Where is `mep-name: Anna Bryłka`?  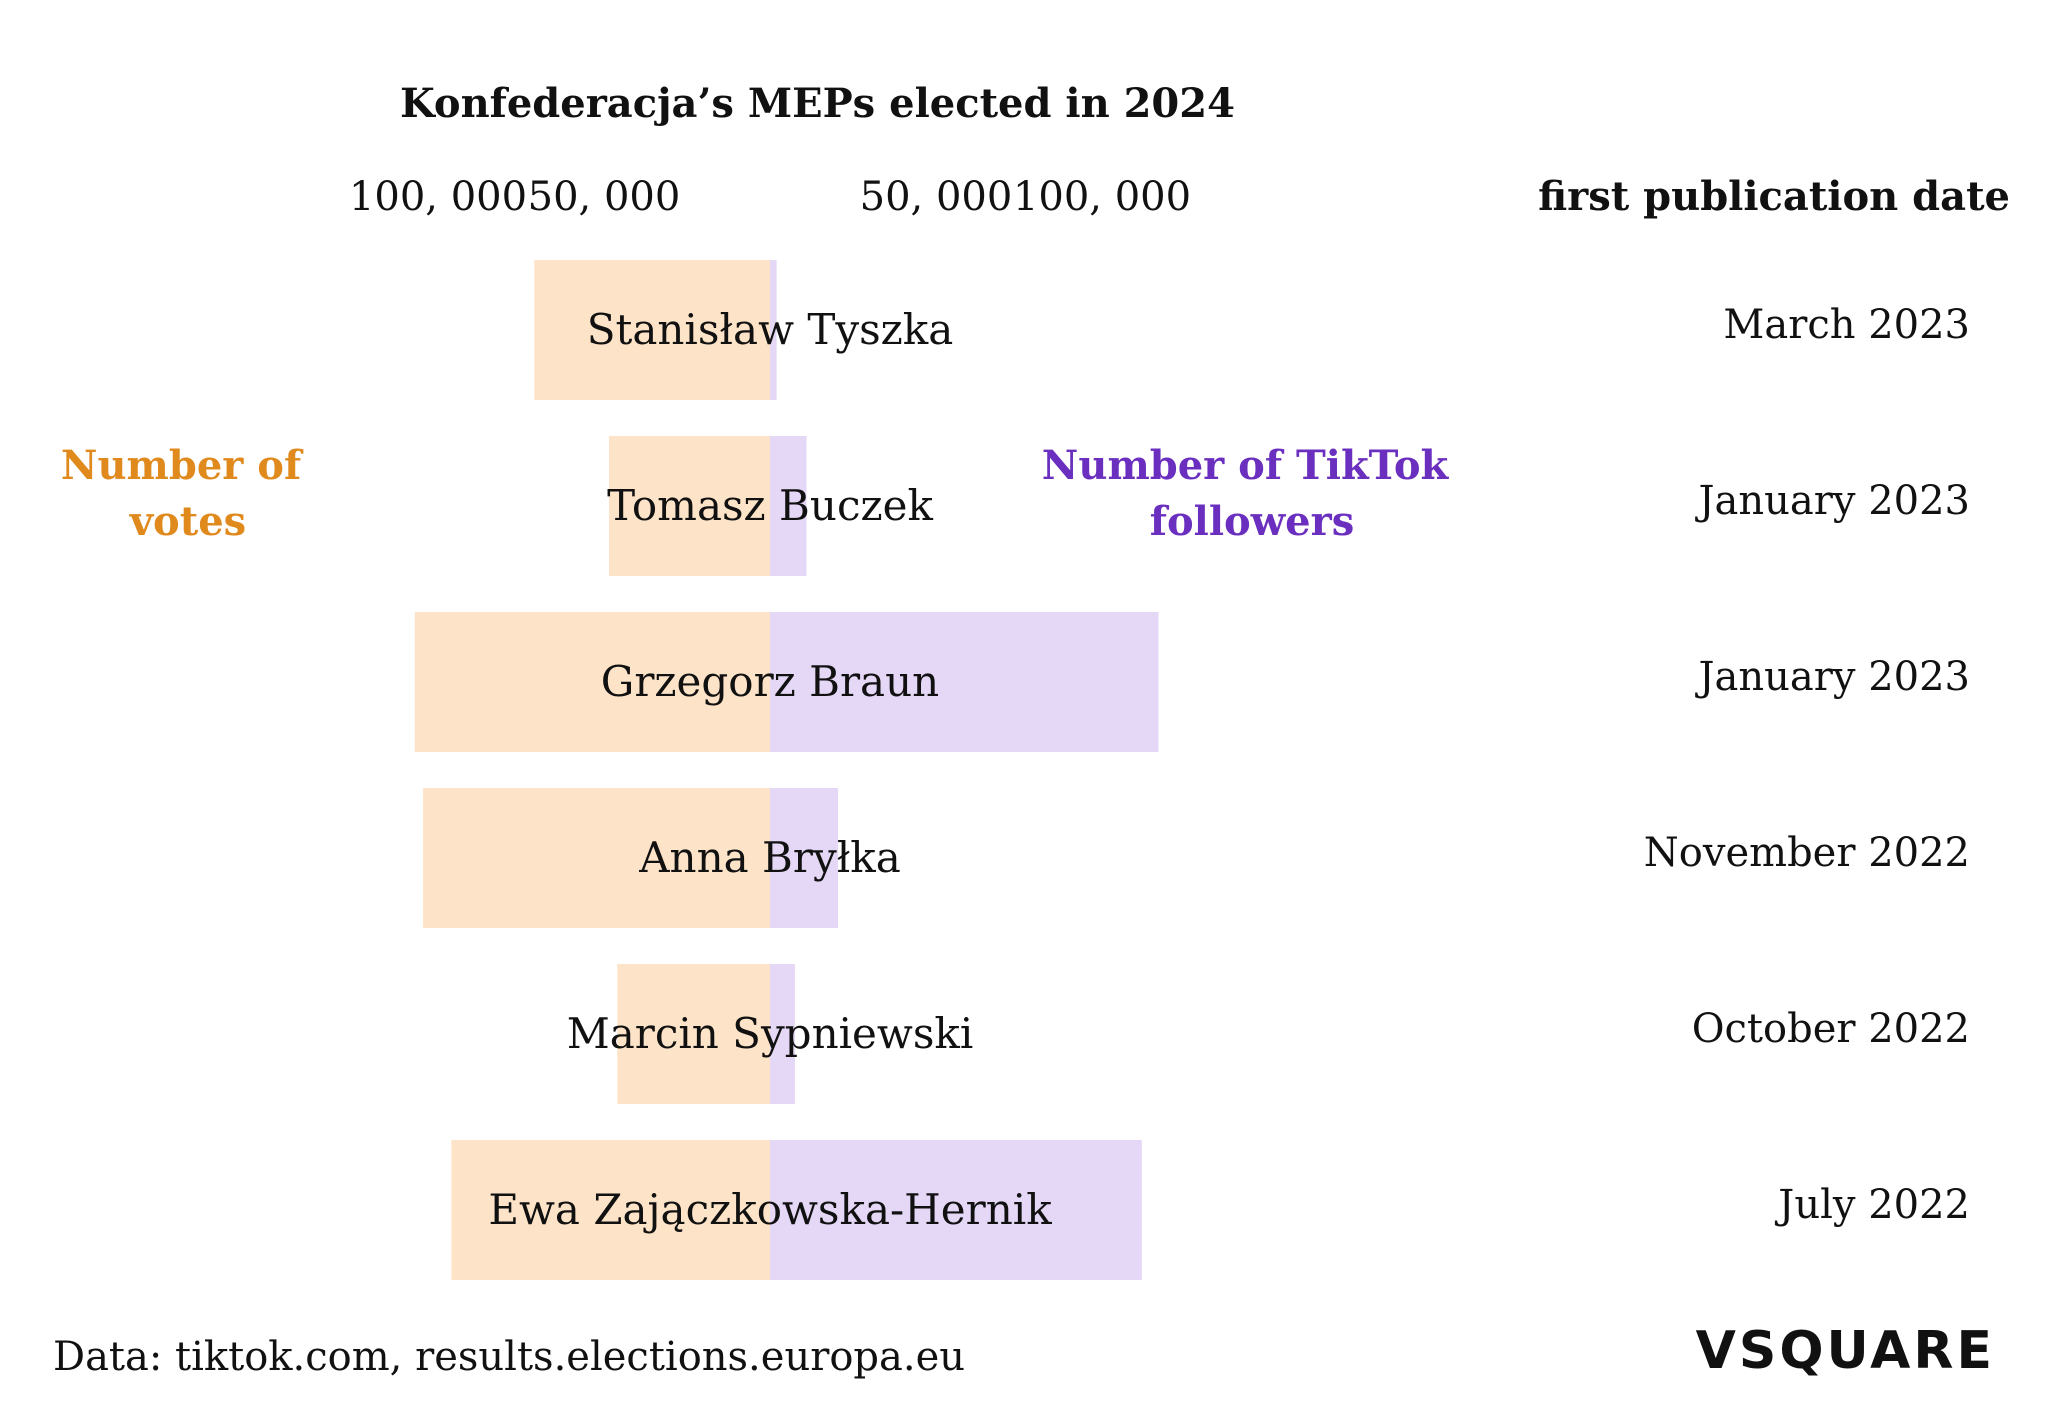 mep-name: Anna Bryłka is located at coordinates (769, 857).